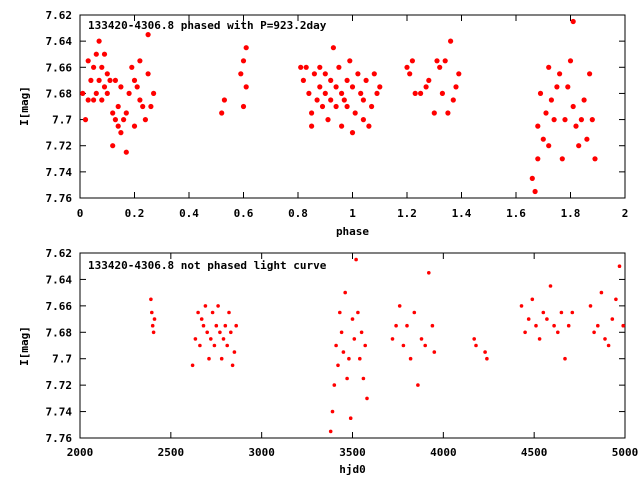  What do you see at coordinates (189, 213) in the screenshot?
I see `x-tick-label: 0.4` at bounding box center [189, 213].